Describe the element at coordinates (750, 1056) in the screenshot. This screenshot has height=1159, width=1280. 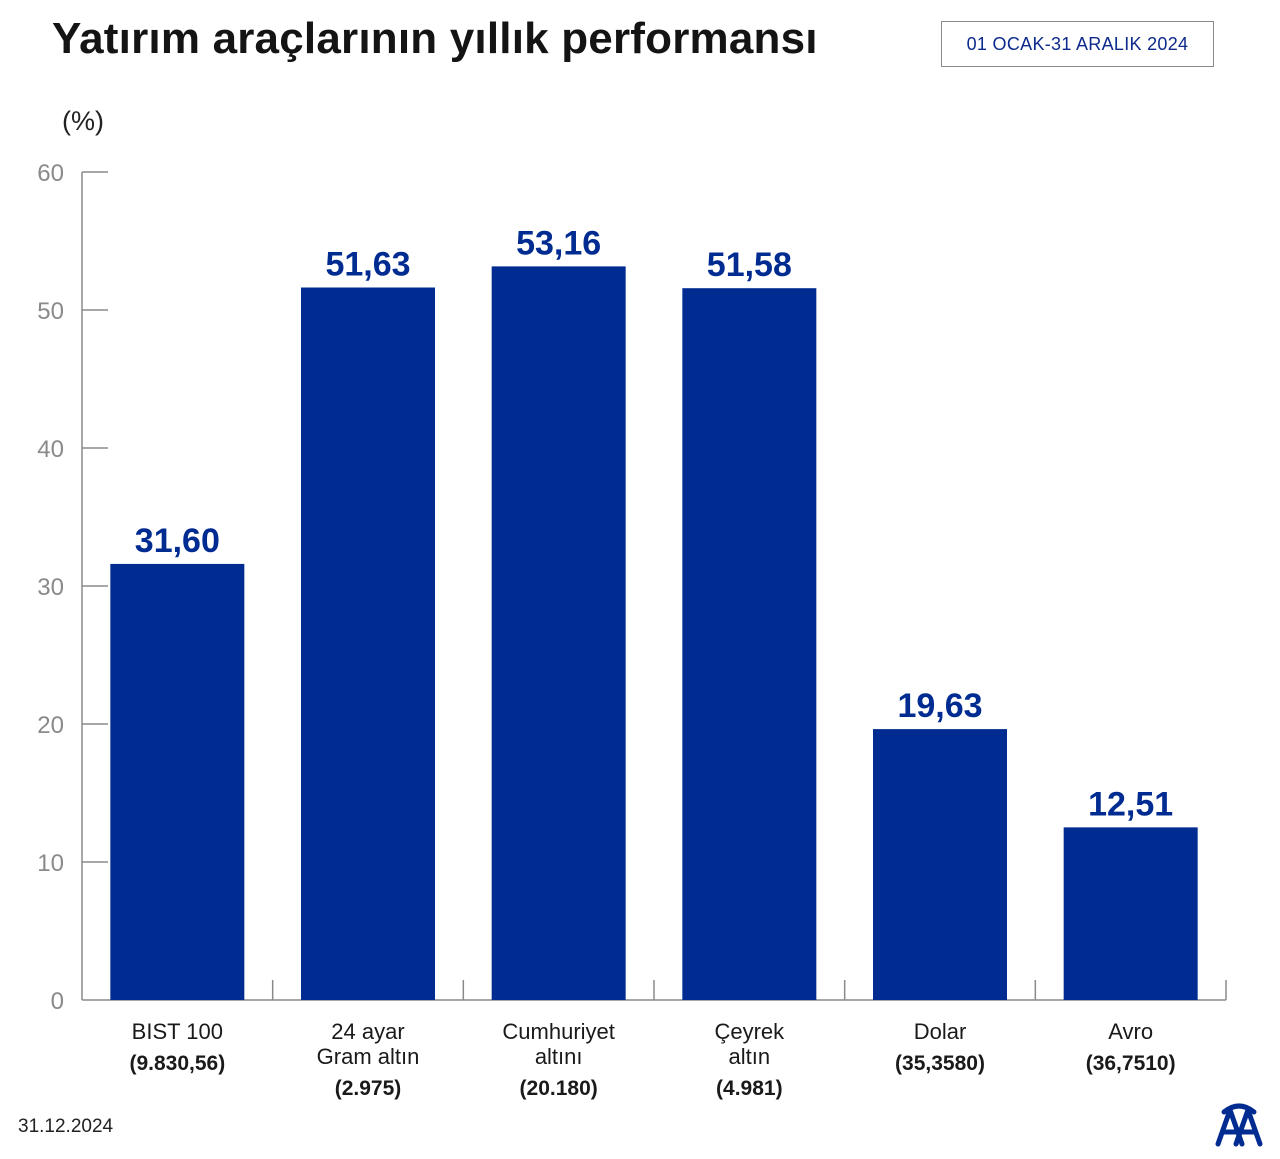
I see `category-label: altın` at that location.